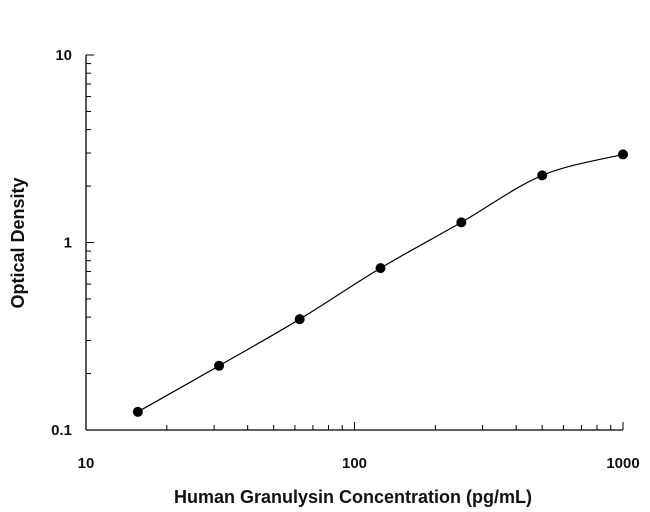 The height and width of the screenshot is (512, 650). Describe the element at coordinates (353, 497) in the screenshot. I see `x-axis-title: Human Granulysin Concentration (pg/mL)` at that location.